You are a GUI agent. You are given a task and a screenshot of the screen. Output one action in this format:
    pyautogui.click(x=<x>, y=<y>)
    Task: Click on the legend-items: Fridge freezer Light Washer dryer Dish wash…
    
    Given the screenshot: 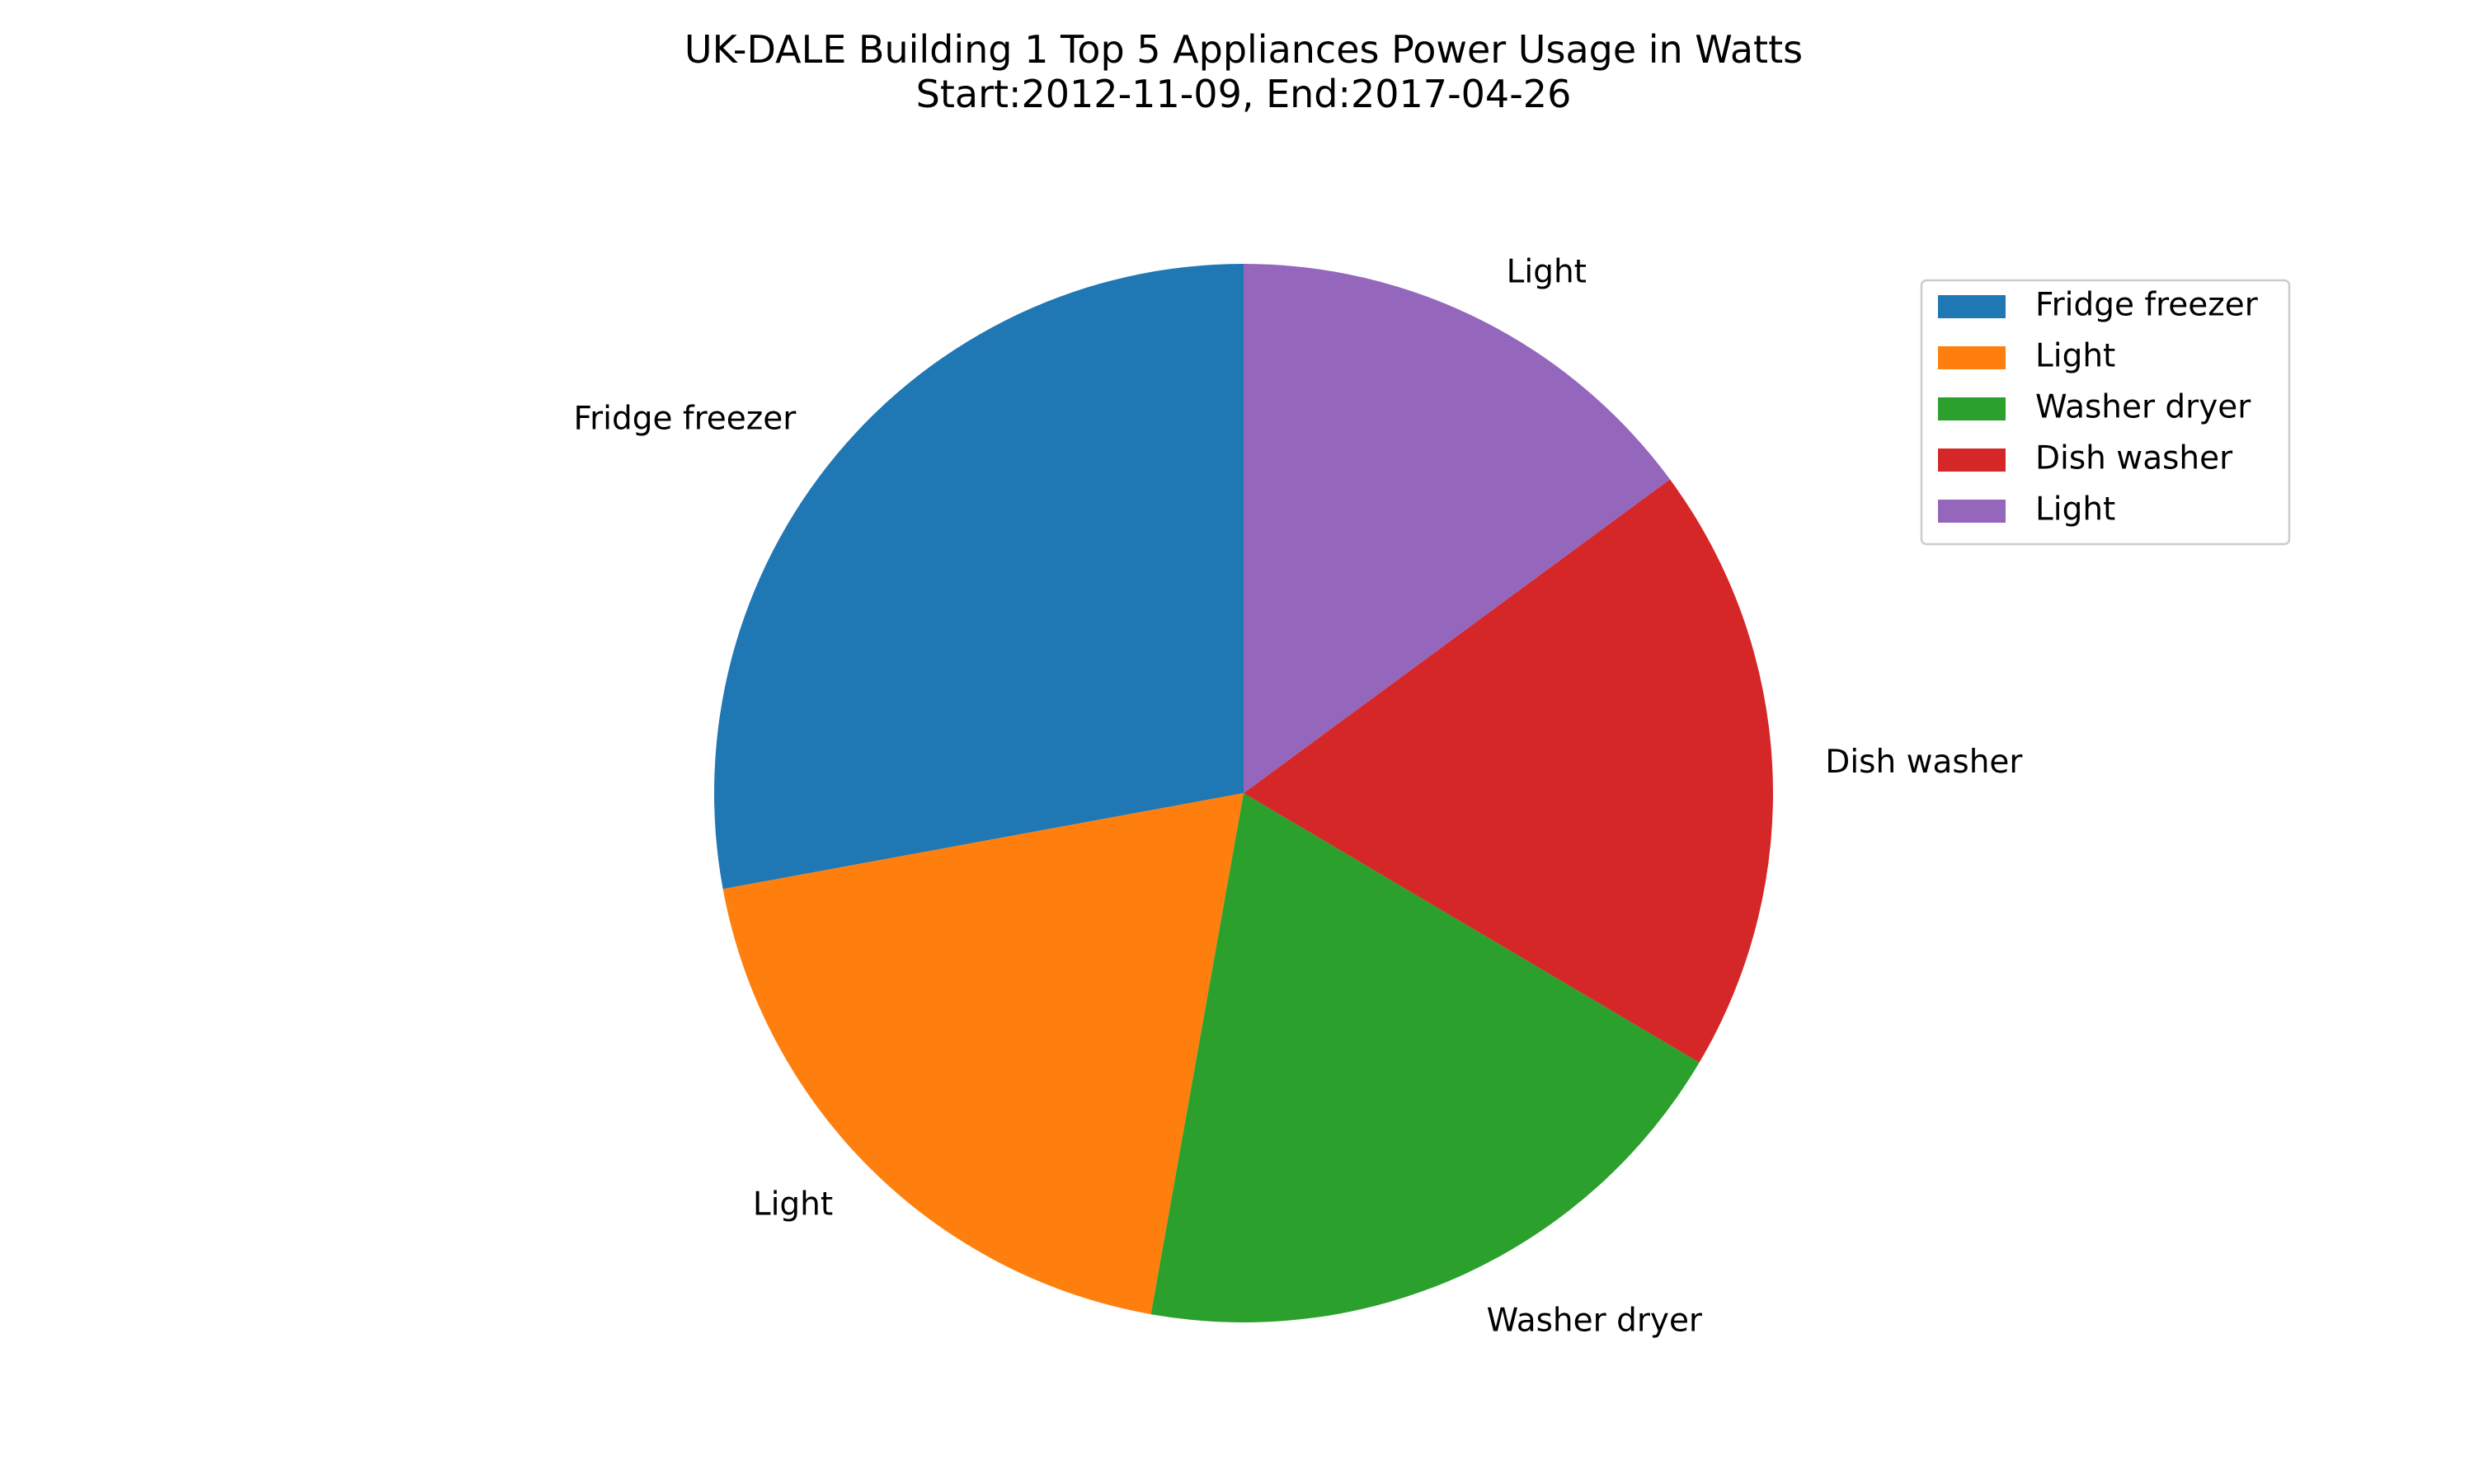 What is the action you would take?
    pyautogui.click(x=2098, y=407)
    